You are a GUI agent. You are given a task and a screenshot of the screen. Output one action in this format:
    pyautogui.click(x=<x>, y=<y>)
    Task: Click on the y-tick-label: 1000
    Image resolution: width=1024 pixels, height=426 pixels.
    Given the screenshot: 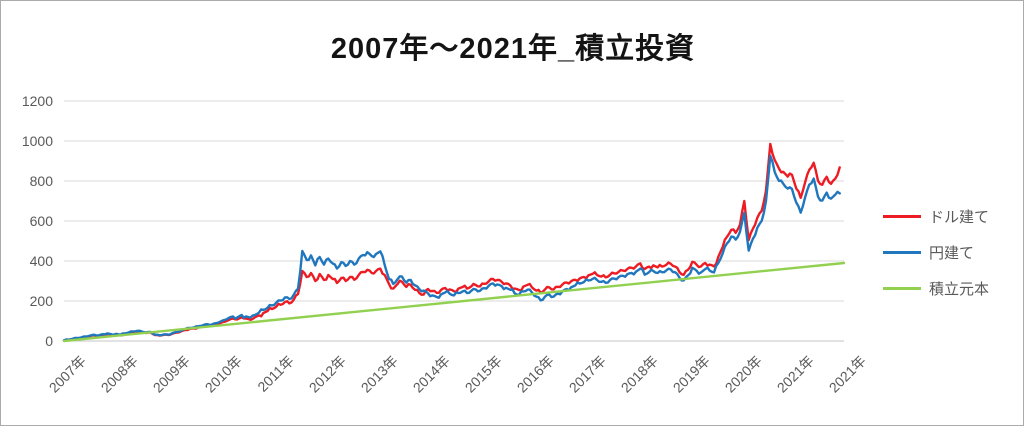 What is the action you would take?
    pyautogui.click(x=37, y=141)
    